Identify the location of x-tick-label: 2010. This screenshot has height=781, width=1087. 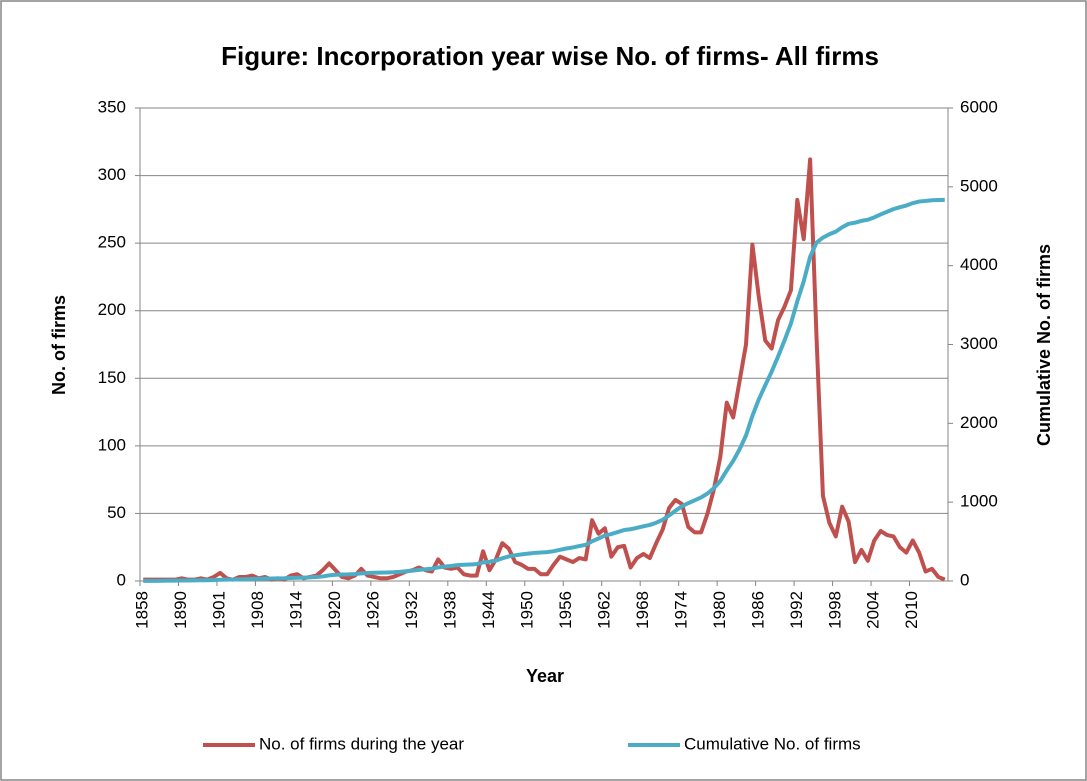
(911, 610).